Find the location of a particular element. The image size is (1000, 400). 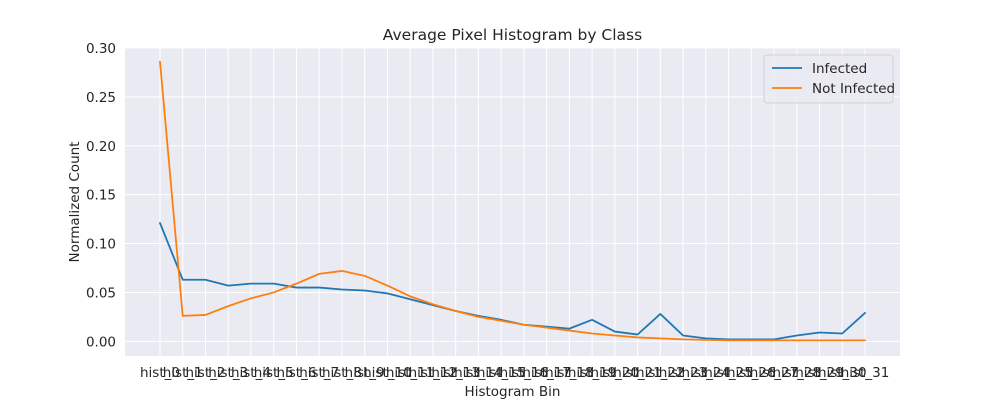

x-tick-label: hist_29 is located at coordinates (819, 373).